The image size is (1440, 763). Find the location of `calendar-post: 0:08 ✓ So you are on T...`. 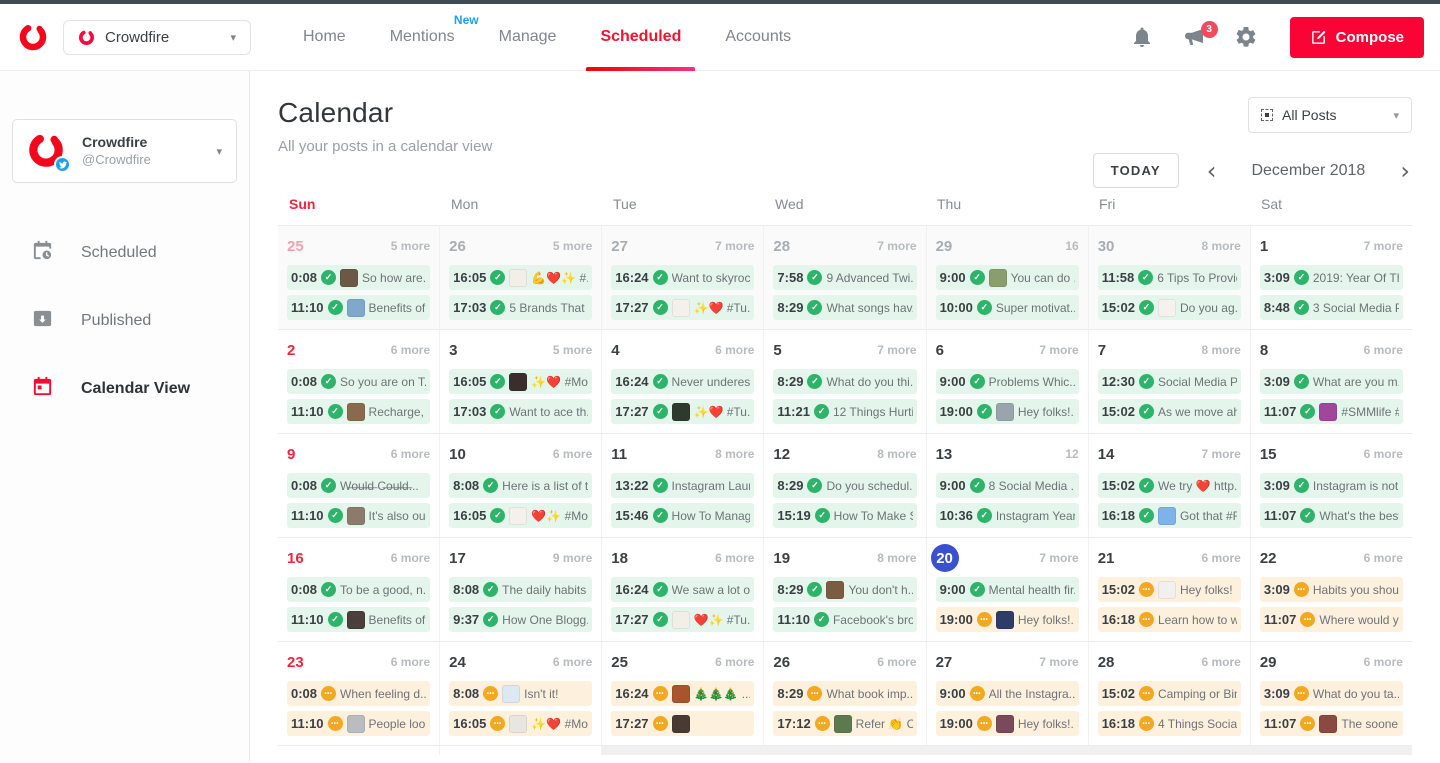

calendar-post: 0:08 ✓ So you are on T... is located at coordinates (359, 381).